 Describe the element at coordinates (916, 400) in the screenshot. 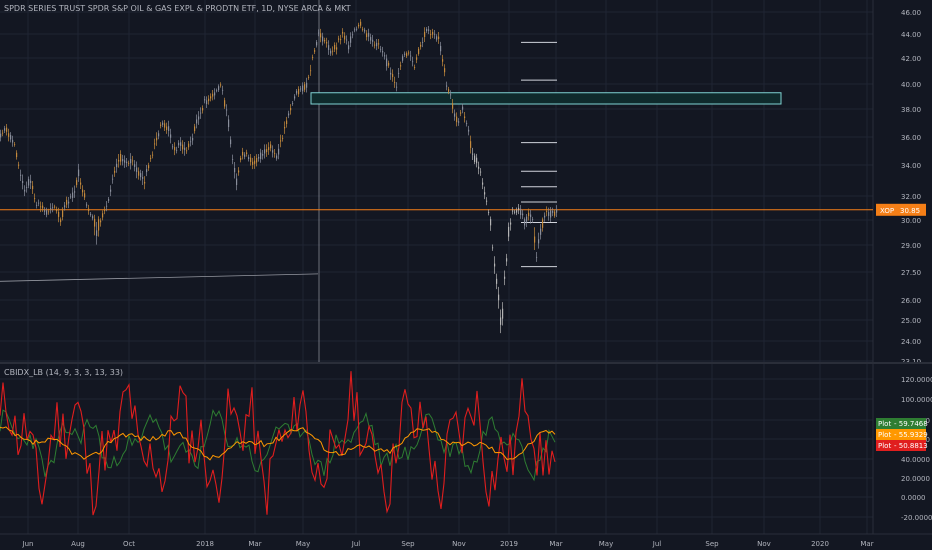

I see `indicator-tick-label: 100.0000` at that location.